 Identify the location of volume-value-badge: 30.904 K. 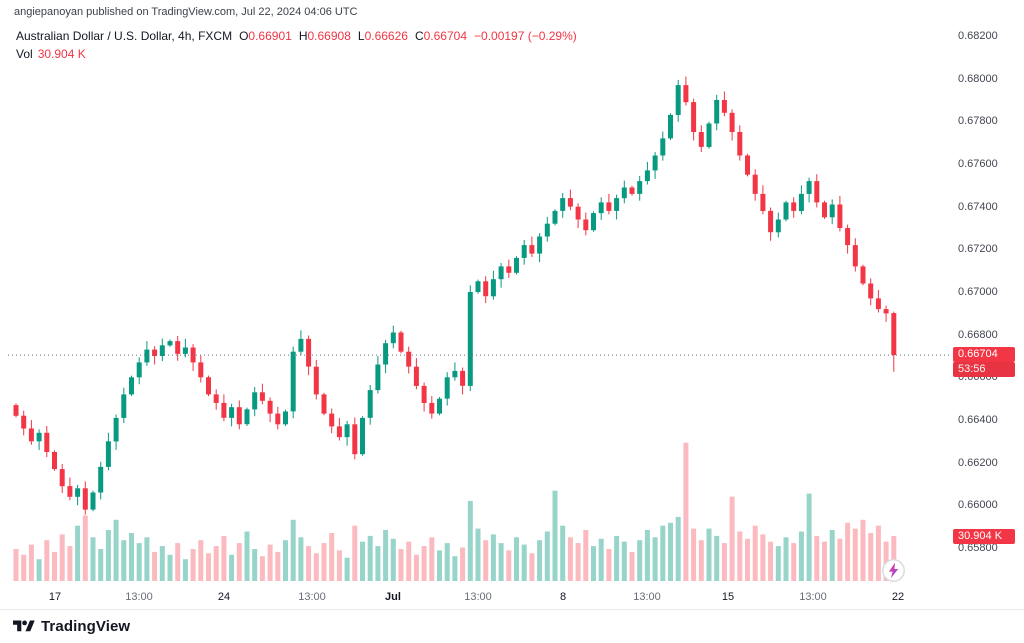
(984, 536).